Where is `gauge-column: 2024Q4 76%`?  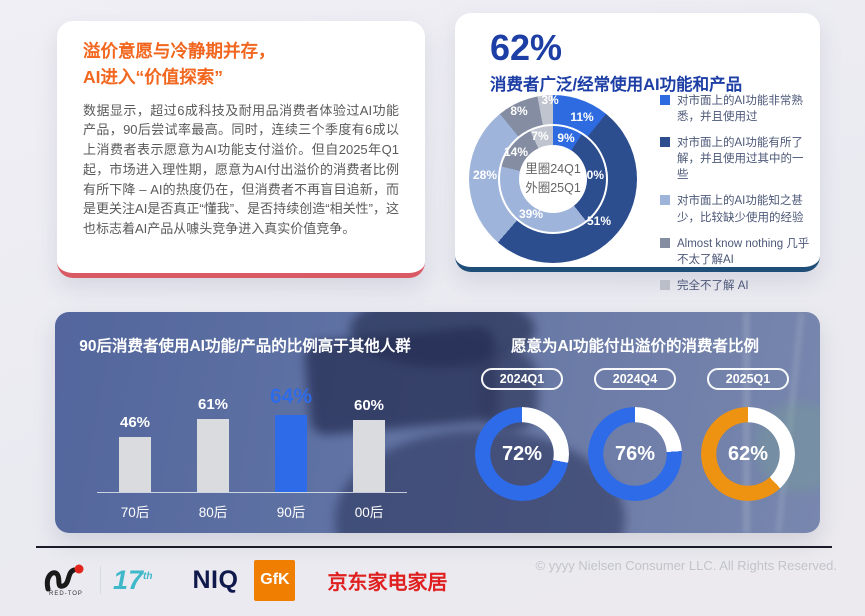 gauge-column: 2024Q4 76% is located at coordinates (635, 434).